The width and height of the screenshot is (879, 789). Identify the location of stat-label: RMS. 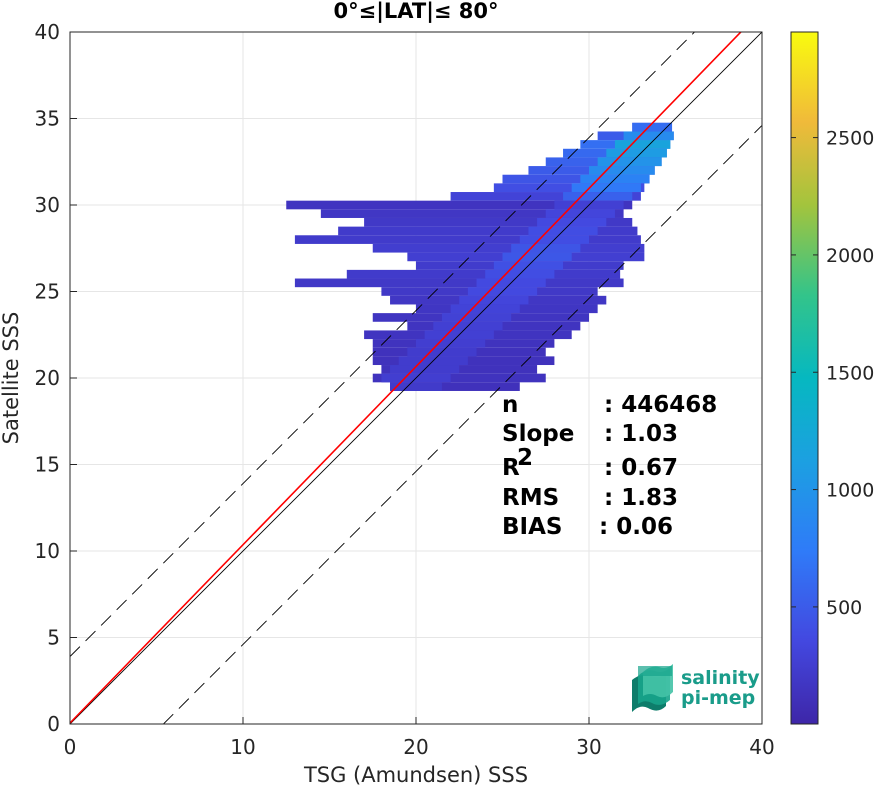
(530, 498).